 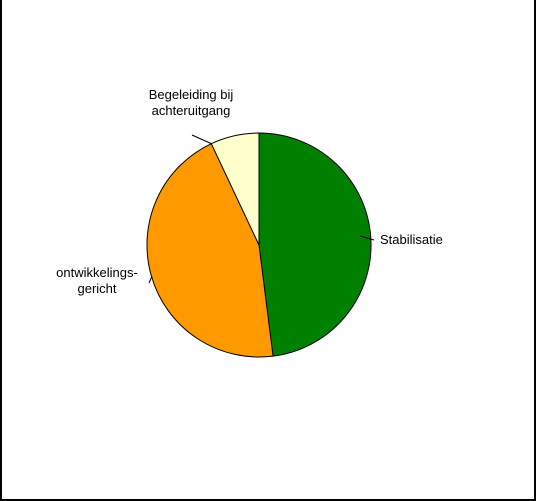 I want to click on slice-label-3: Begeleiding bij achteruitgang, so click(x=191, y=102).